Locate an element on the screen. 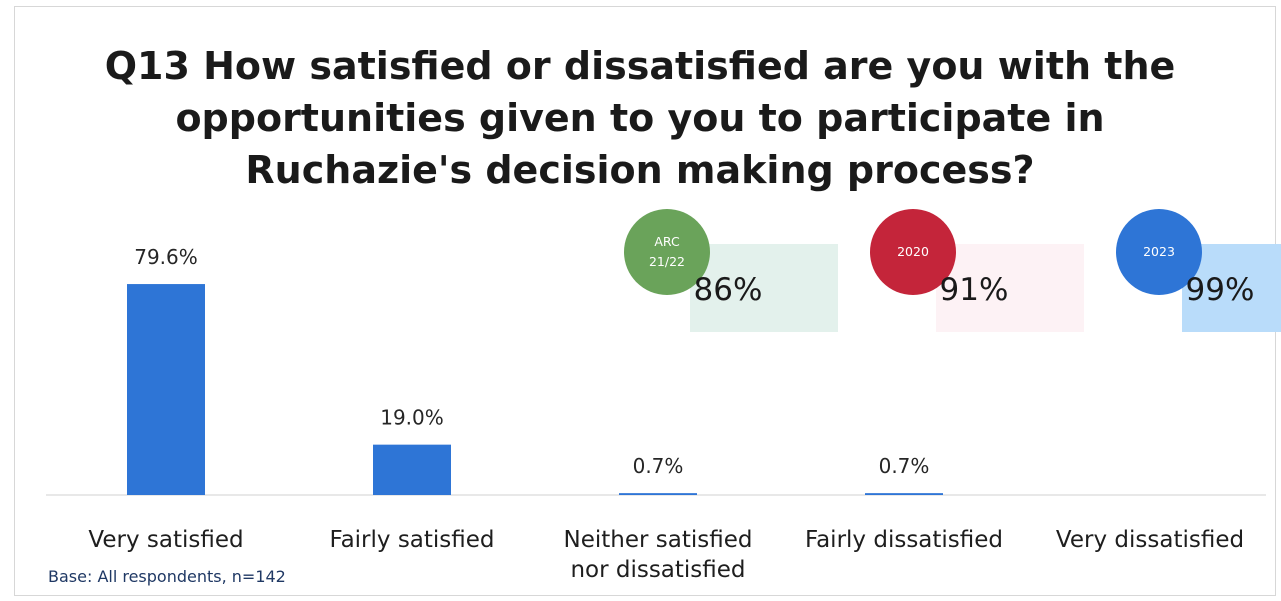 The height and width of the screenshot is (601, 1281). category-label: Very satisfied is located at coordinates (165, 540).